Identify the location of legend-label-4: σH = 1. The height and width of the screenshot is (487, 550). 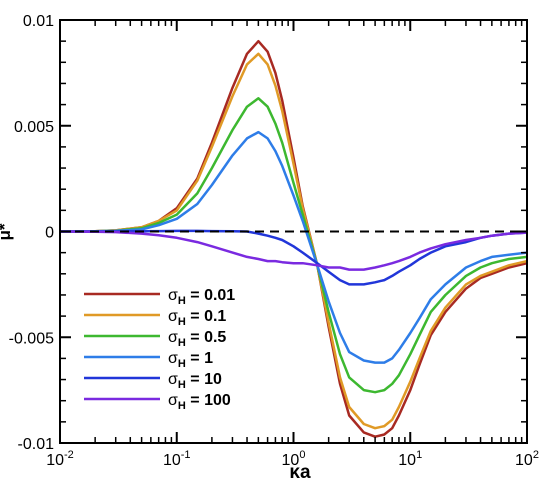
(190, 360).